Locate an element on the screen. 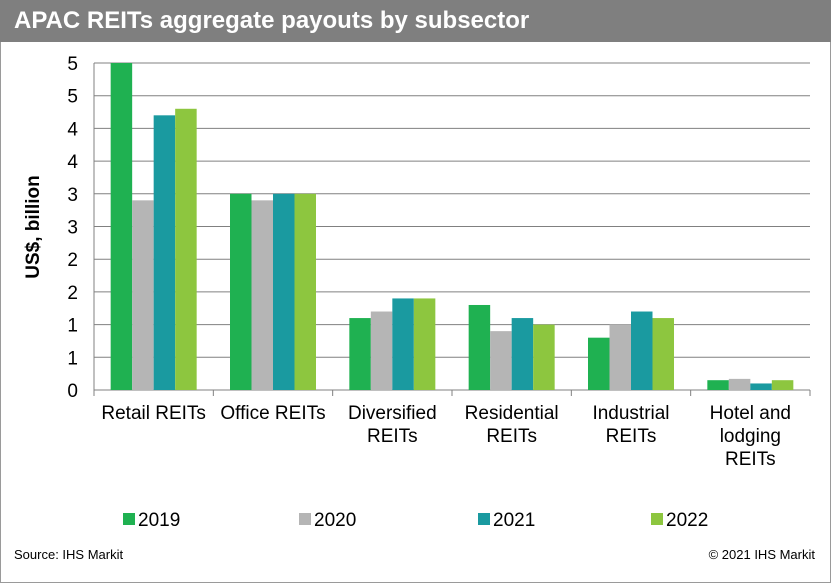  x-tick-label: Residential REITs is located at coordinates (512, 425).